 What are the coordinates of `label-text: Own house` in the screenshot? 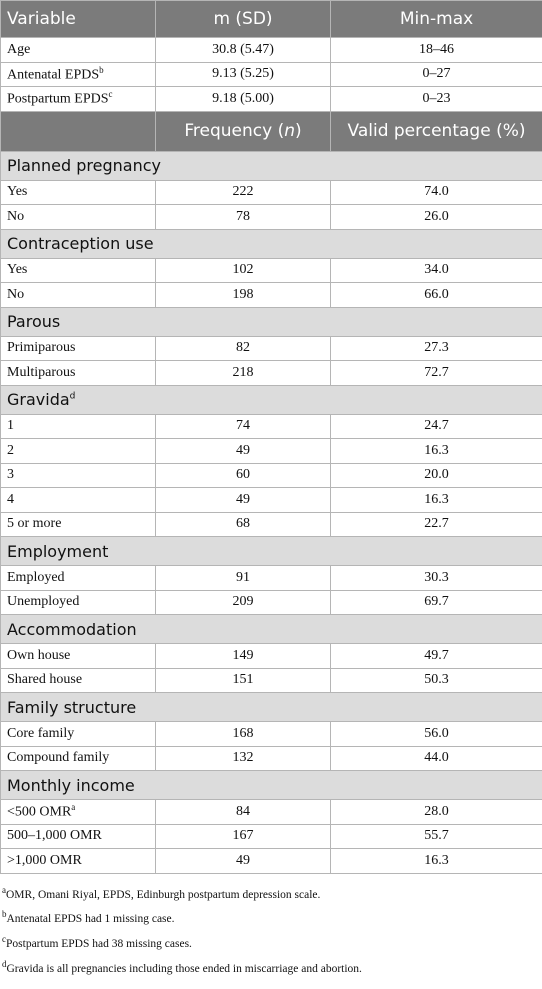 It's located at (39, 655).